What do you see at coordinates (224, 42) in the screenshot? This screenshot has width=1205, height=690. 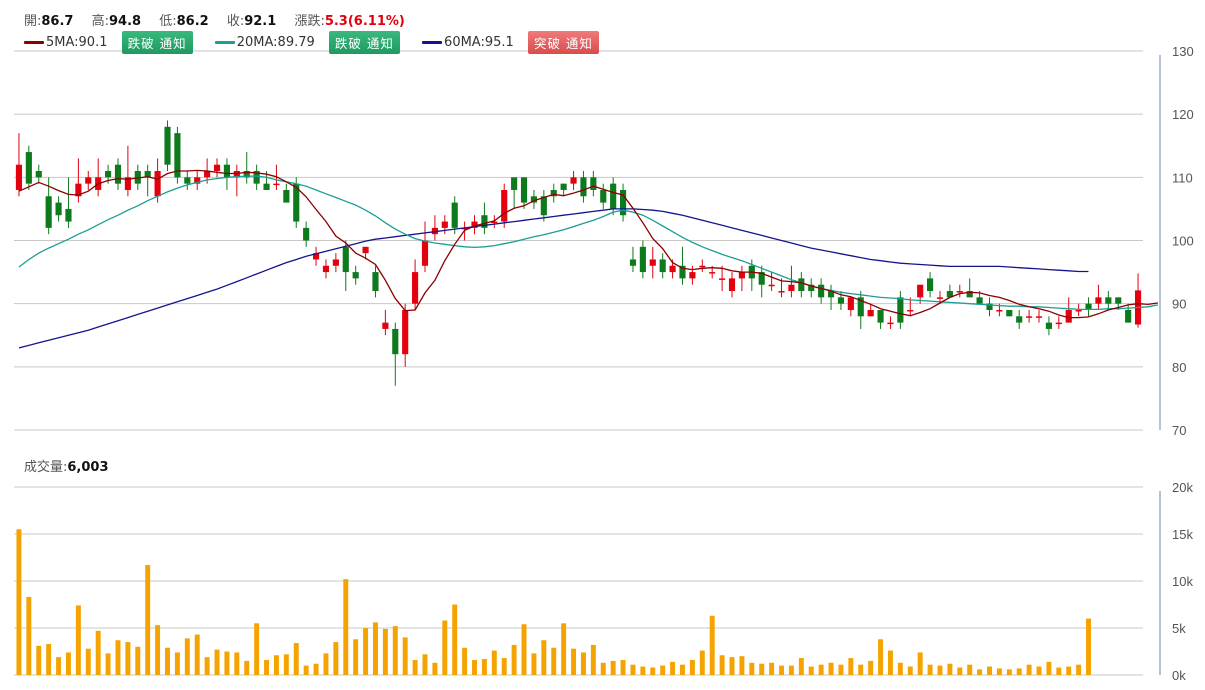 I see `ma20-swatch` at bounding box center [224, 42].